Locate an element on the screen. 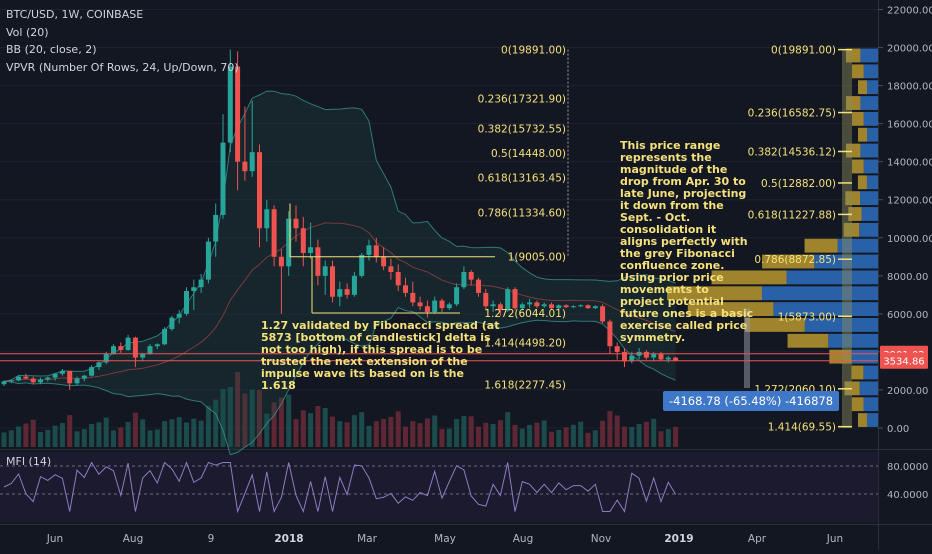  fib-left-label: 0(19891.00) is located at coordinates (533, 51).